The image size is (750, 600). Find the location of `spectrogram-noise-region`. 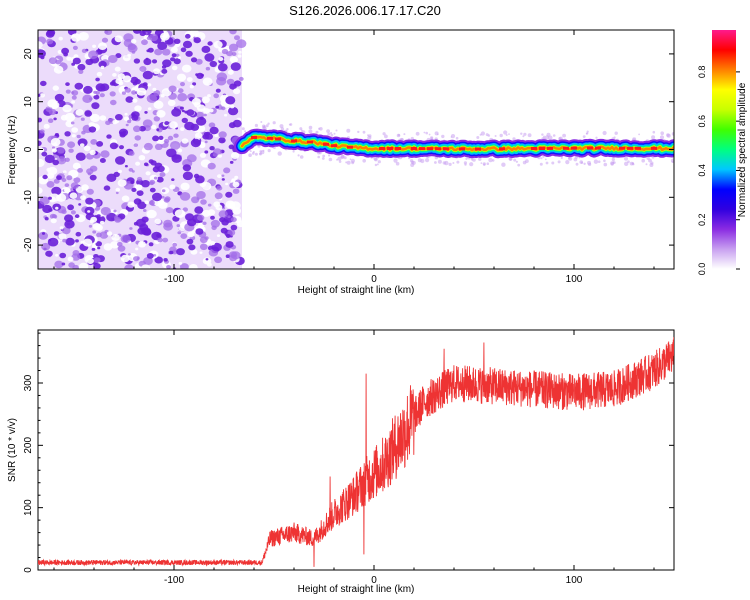

spectrogram-noise-region is located at coordinates (142, 149).